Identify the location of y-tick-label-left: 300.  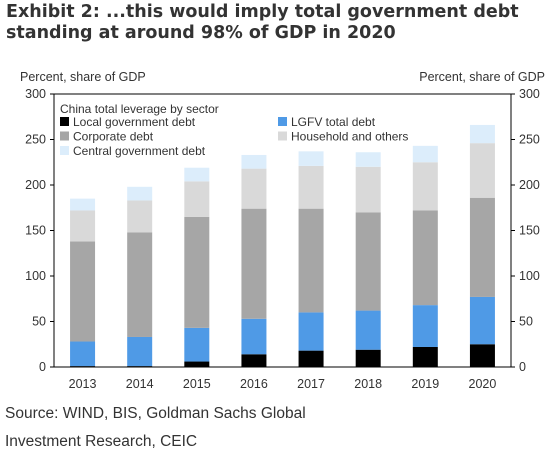
(35, 94).